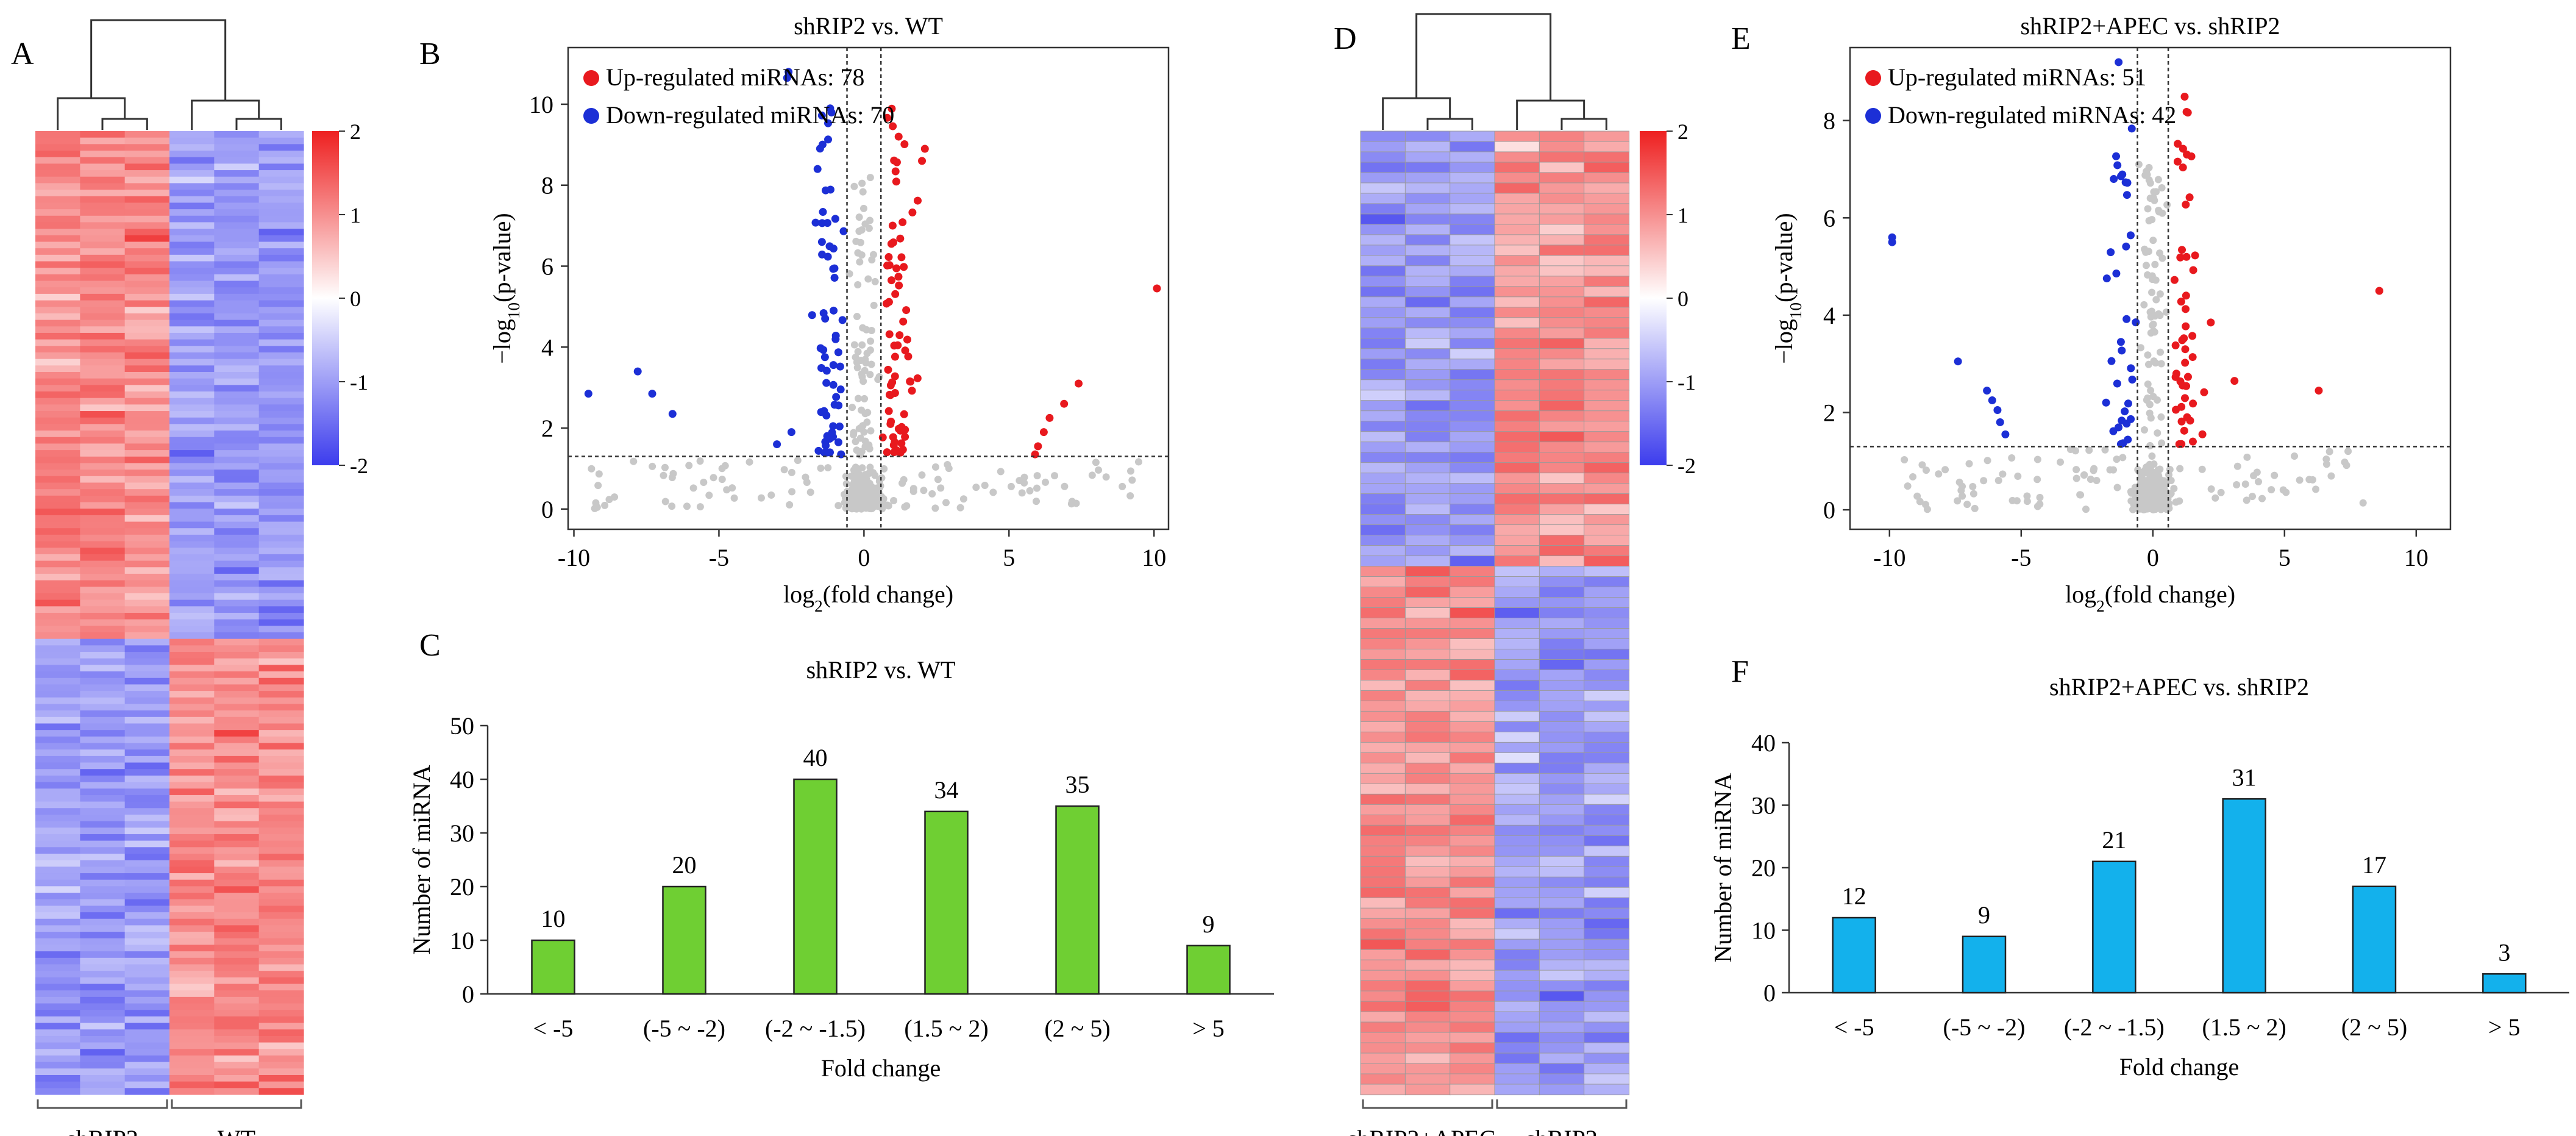 The width and height of the screenshot is (2576, 1136). I want to click on dendrogram-branch, so click(1483, 57).